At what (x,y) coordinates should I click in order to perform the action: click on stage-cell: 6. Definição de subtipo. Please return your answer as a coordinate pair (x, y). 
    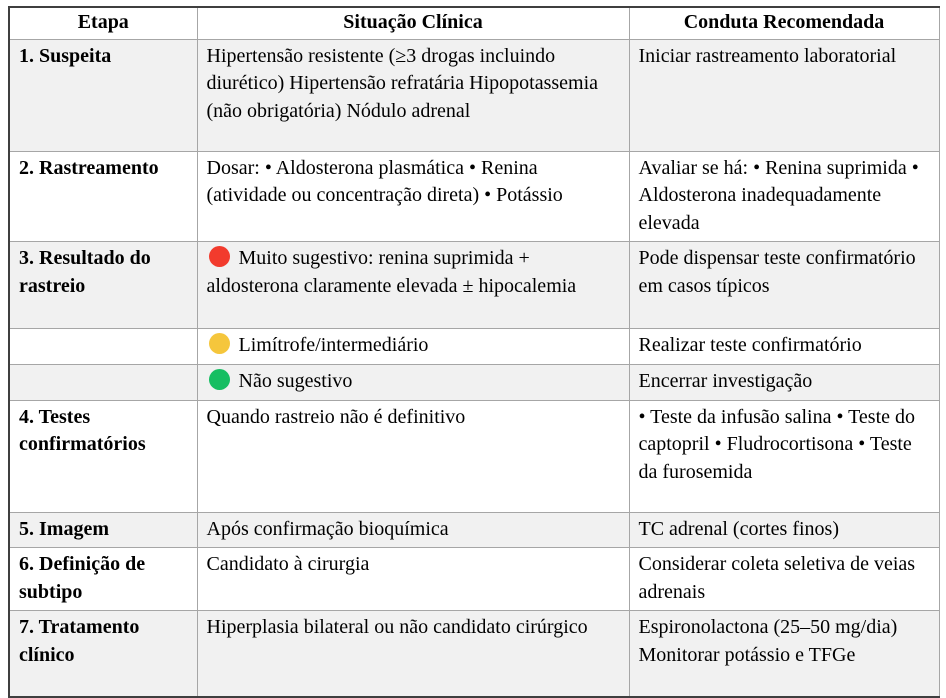
    Looking at the image, I should click on (103, 579).